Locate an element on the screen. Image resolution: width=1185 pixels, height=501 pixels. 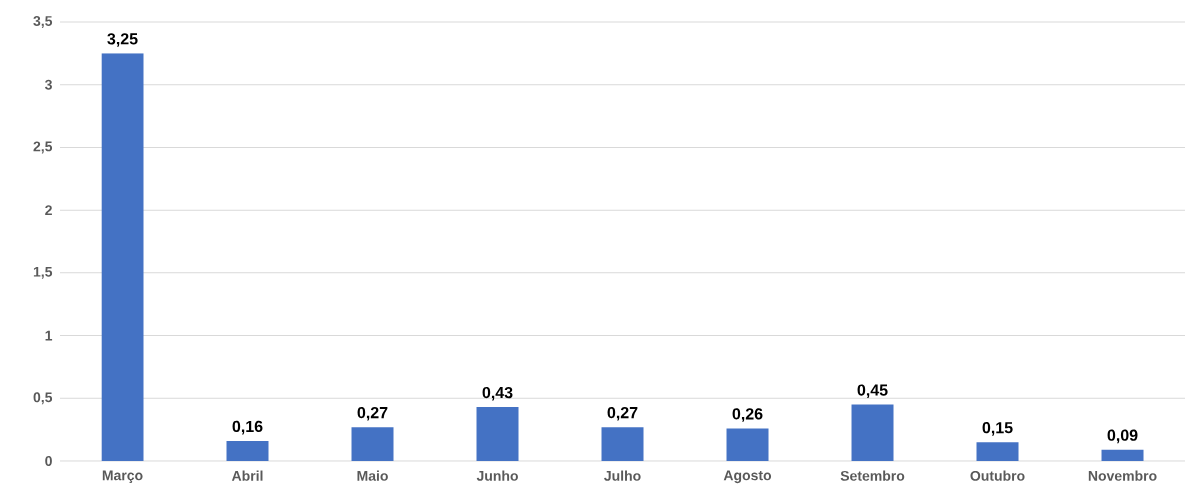
y-tick-label: 1,5 is located at coordinates (43, 272).